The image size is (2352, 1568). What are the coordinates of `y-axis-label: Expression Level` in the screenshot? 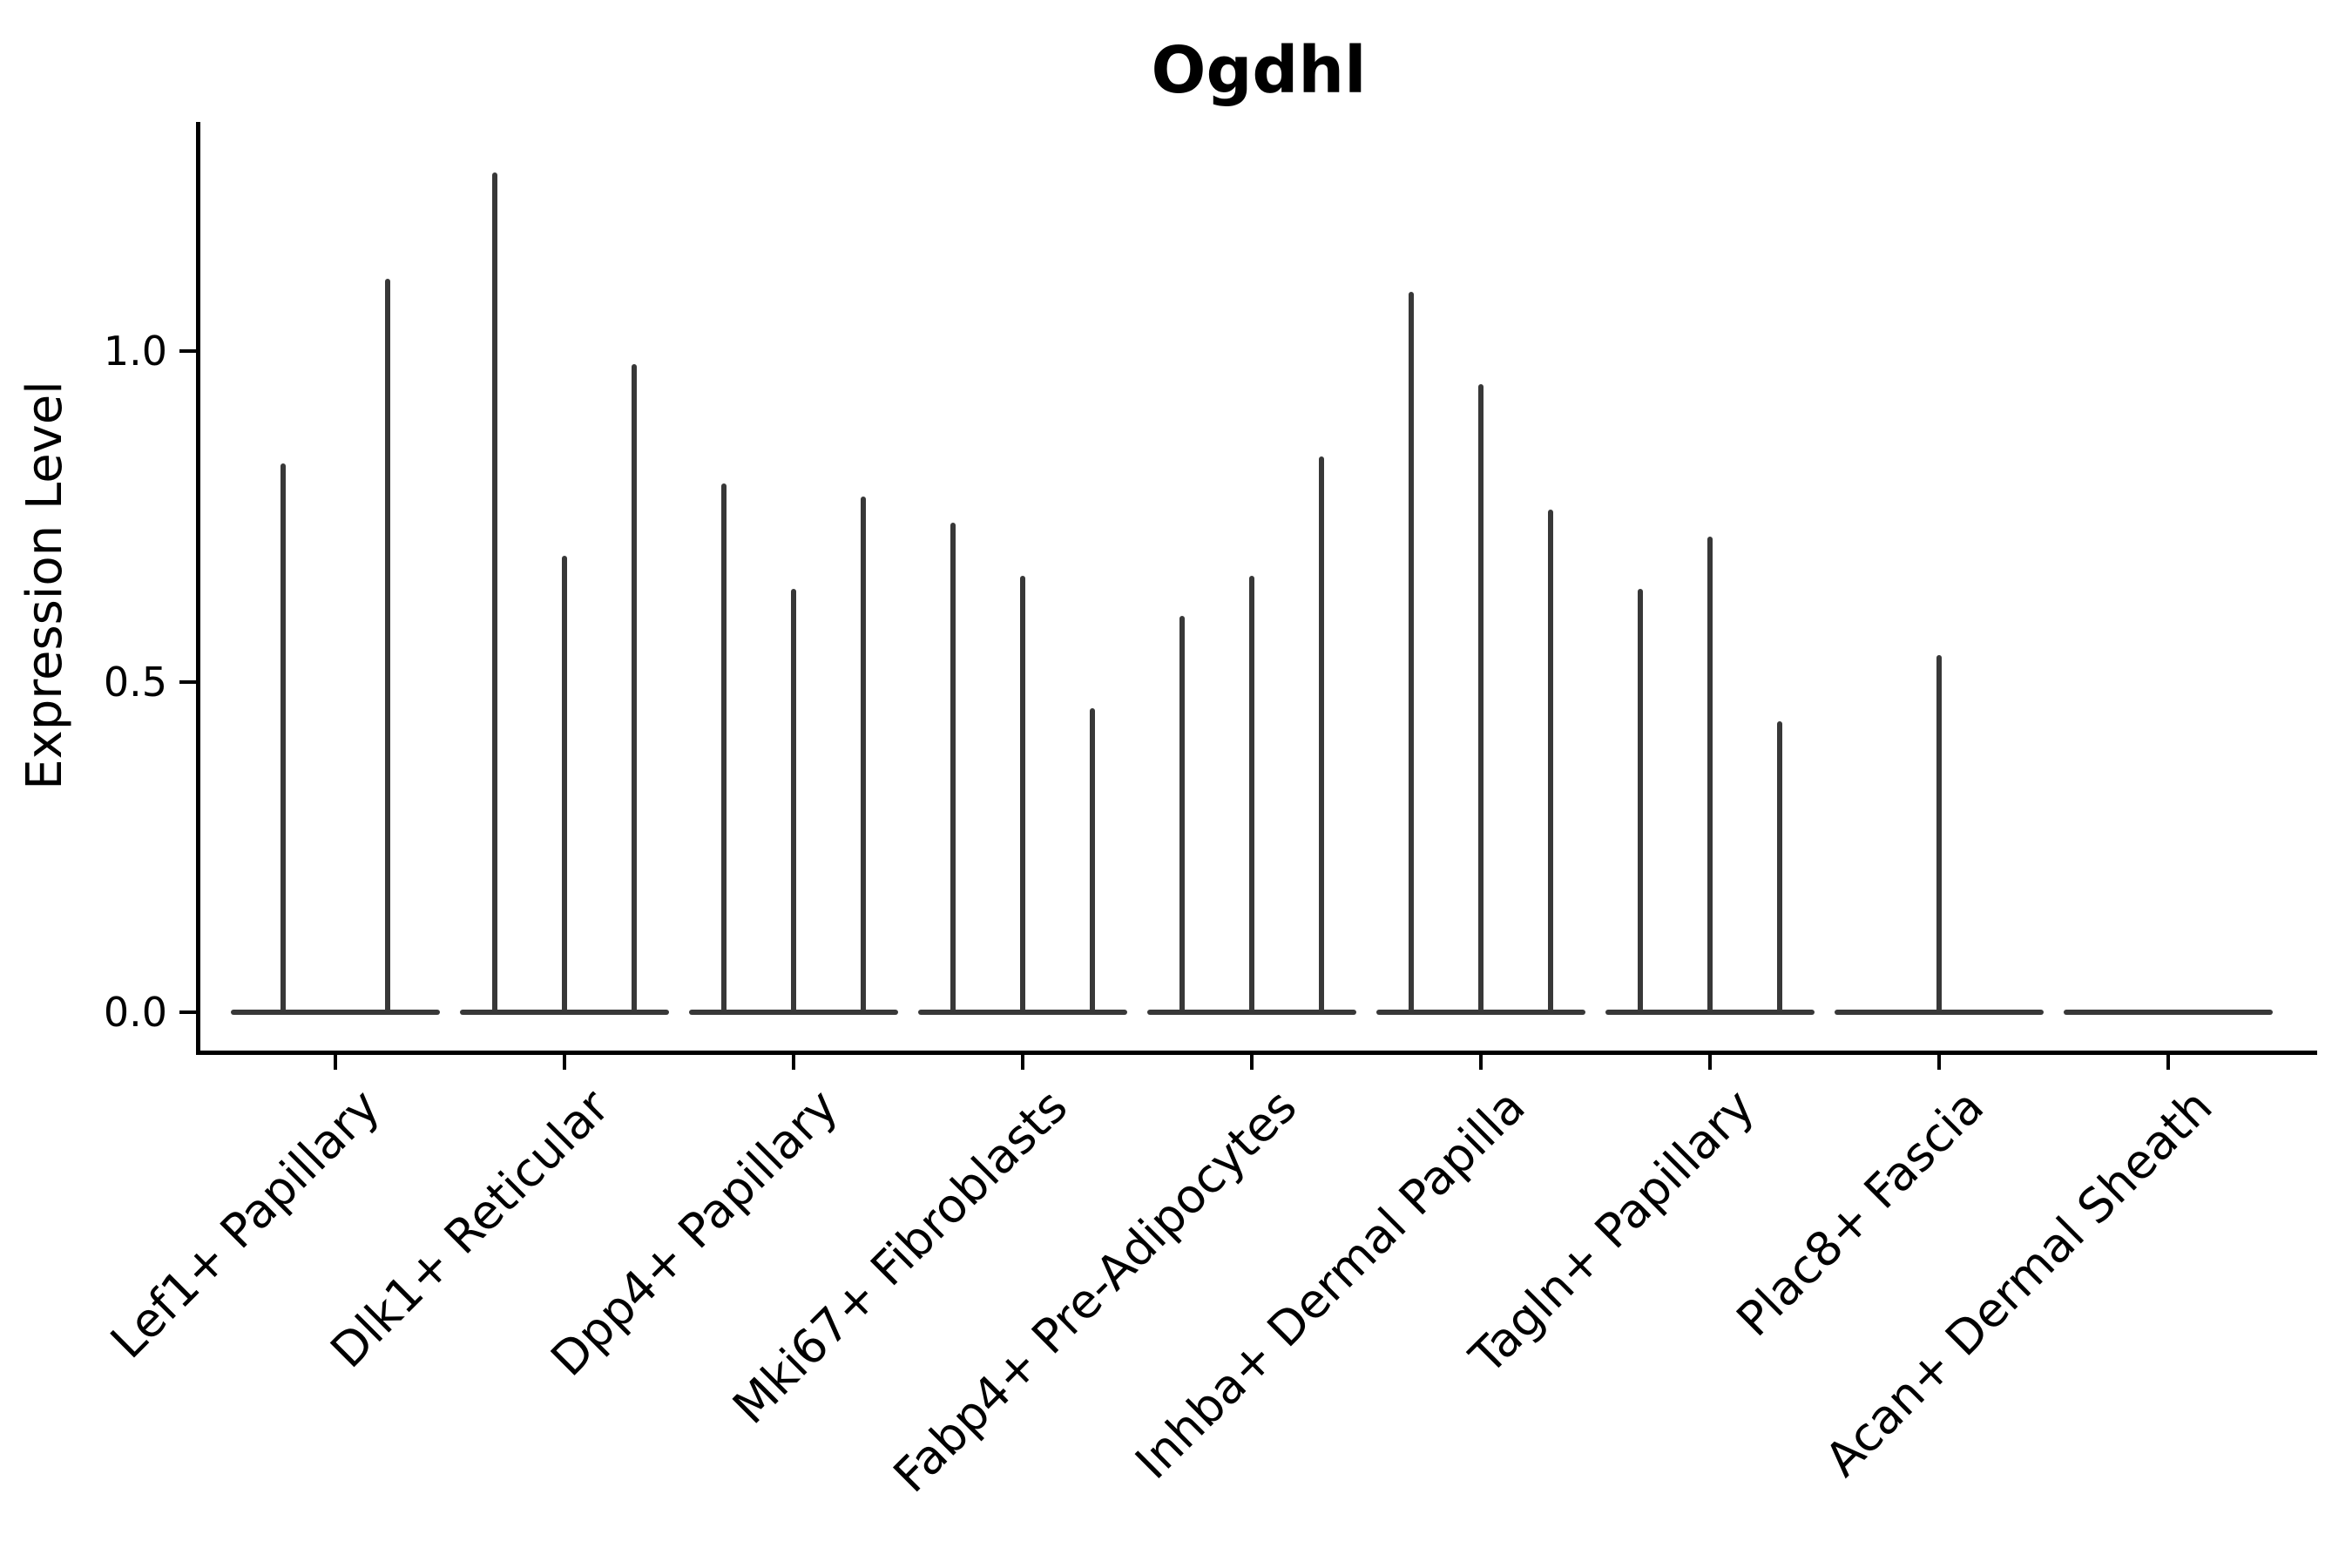 It's located at (45, 585).